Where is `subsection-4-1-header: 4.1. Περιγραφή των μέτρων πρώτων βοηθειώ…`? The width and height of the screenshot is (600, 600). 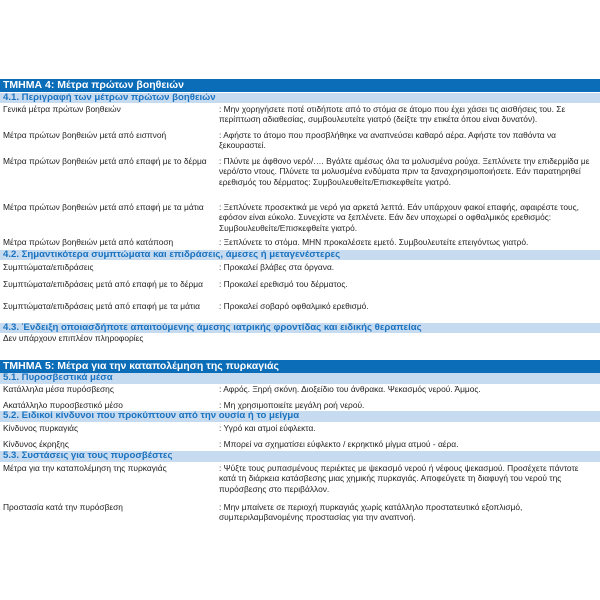
subsection-4-1-header: 4.1. Περιγραφή των μέτρων πρώτων βοηθειώ… is located at coordinates (300, 97).